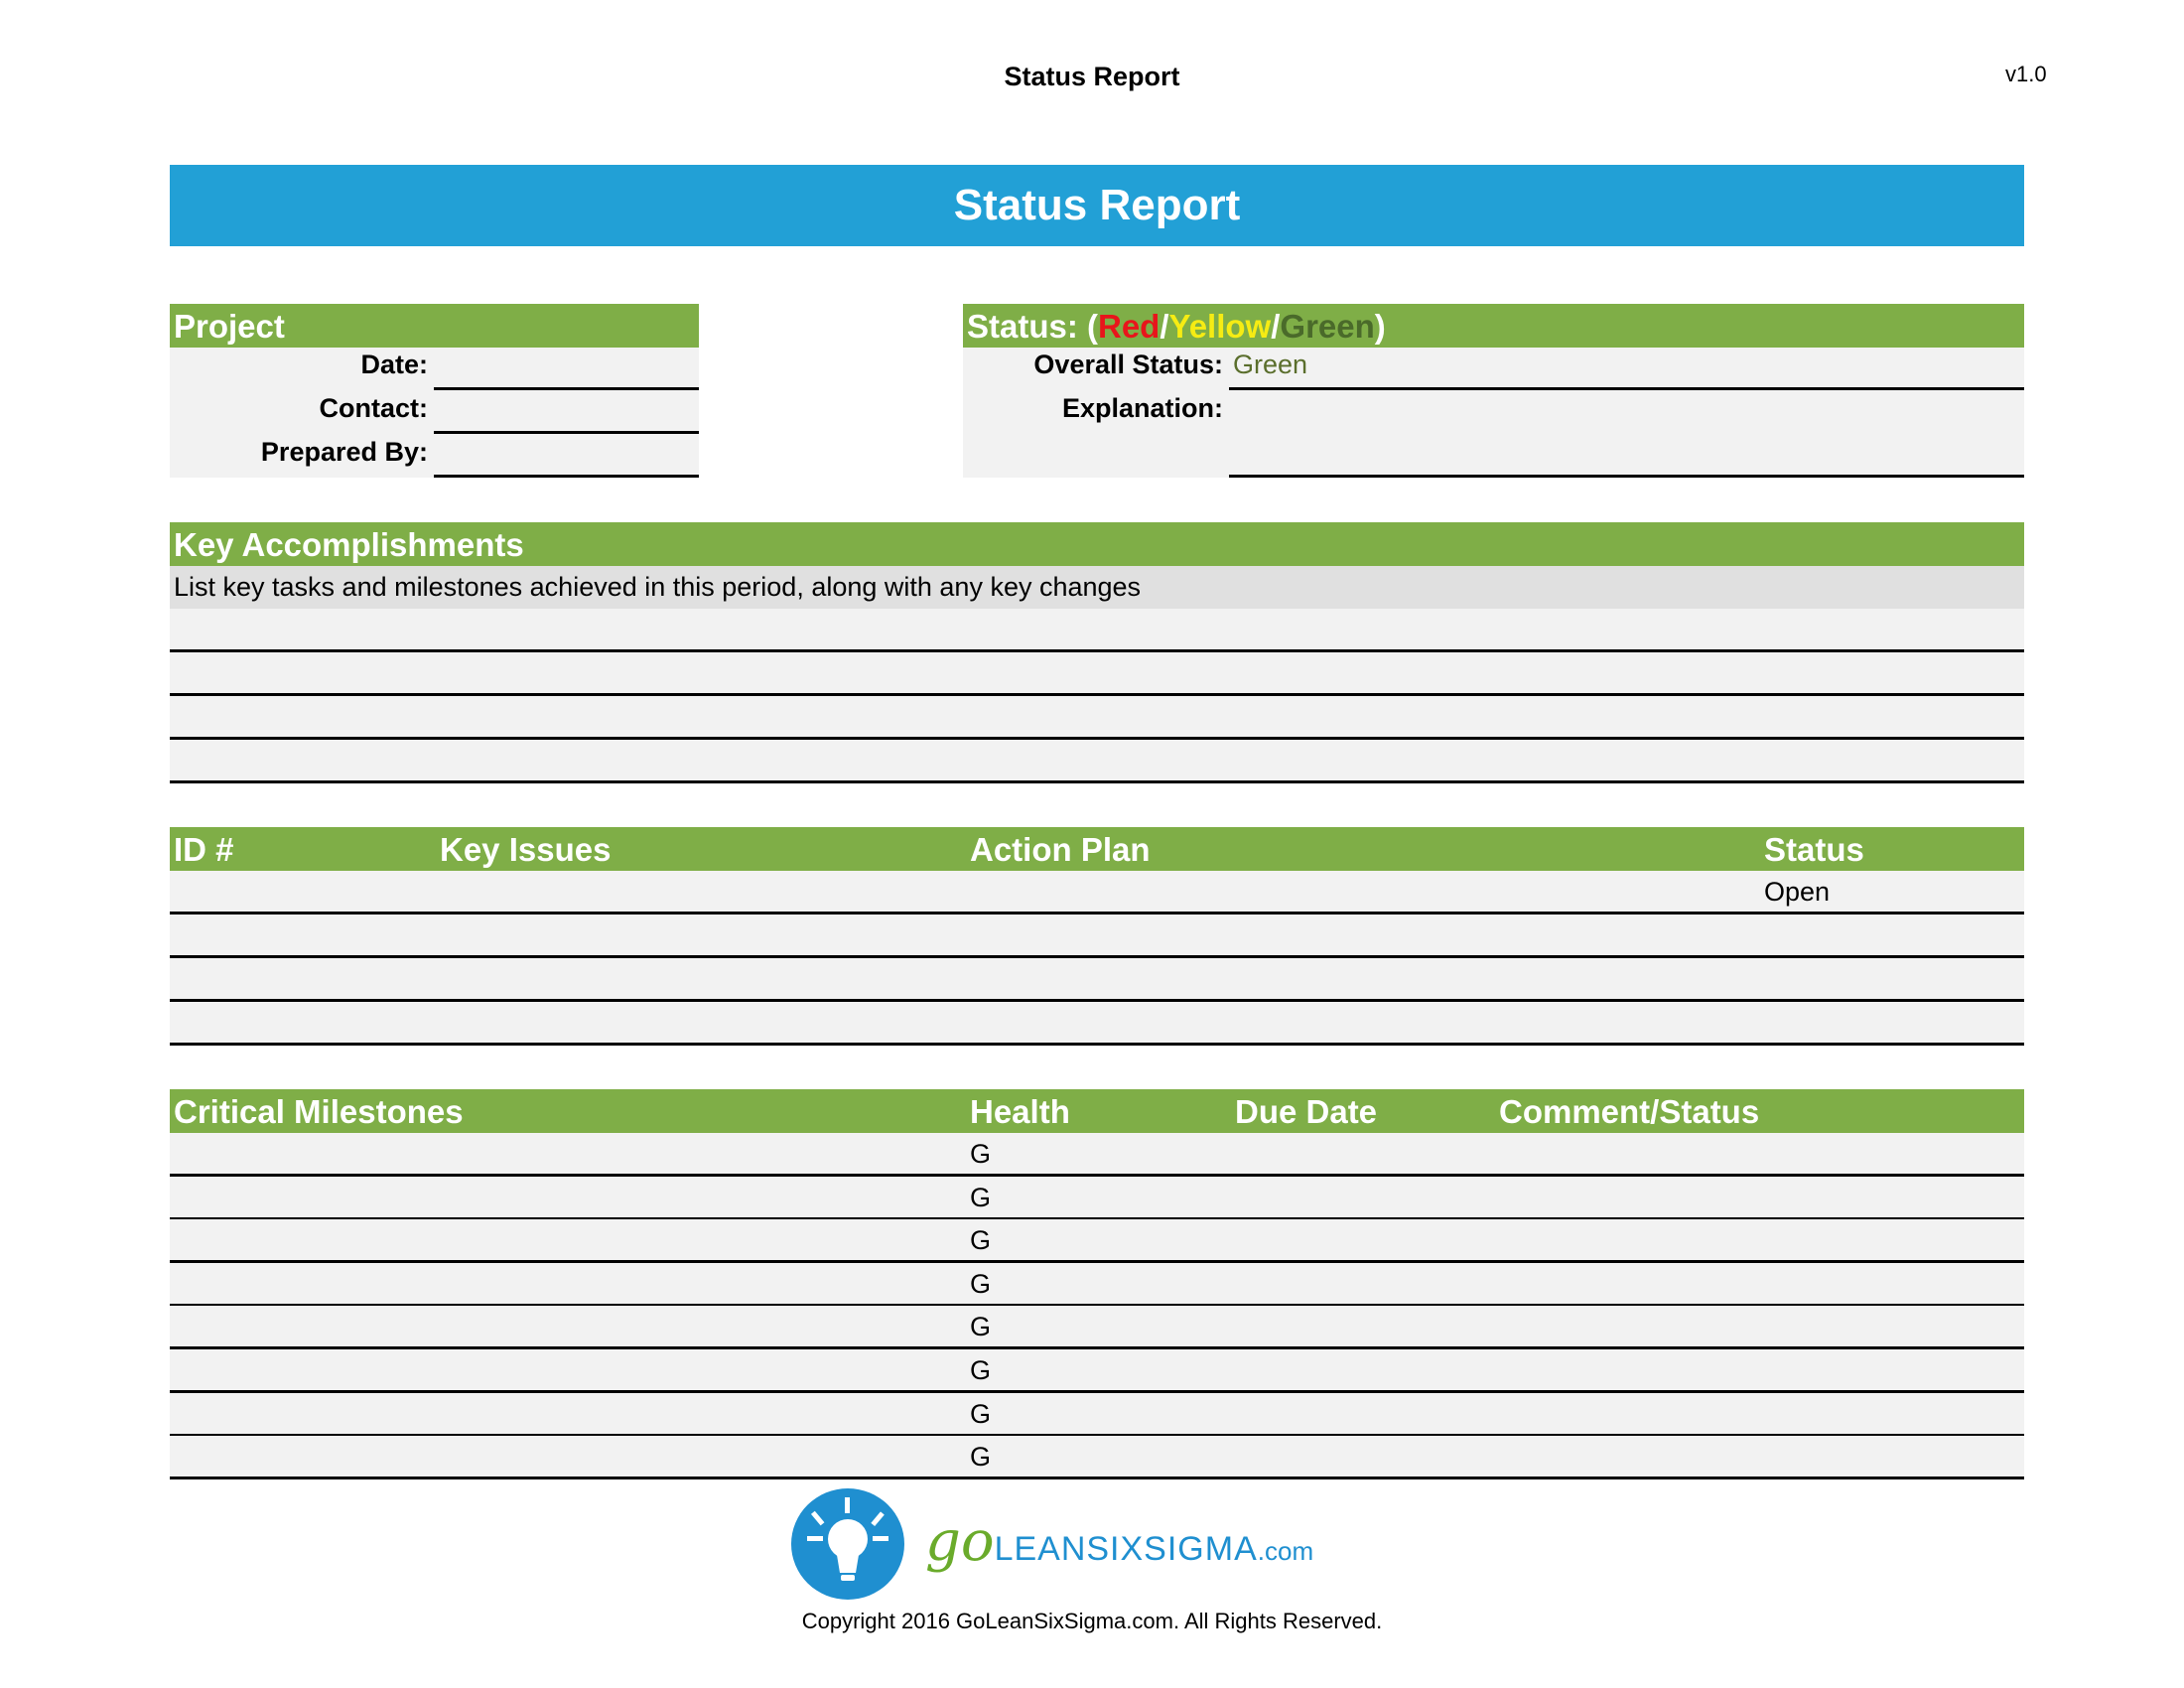 The image size is (2184, 1688). What do you see at coordinates (344, 452) in the screenshot?
I see `prepared-by-label: Prepared By:` at bounding box center [344, 452].